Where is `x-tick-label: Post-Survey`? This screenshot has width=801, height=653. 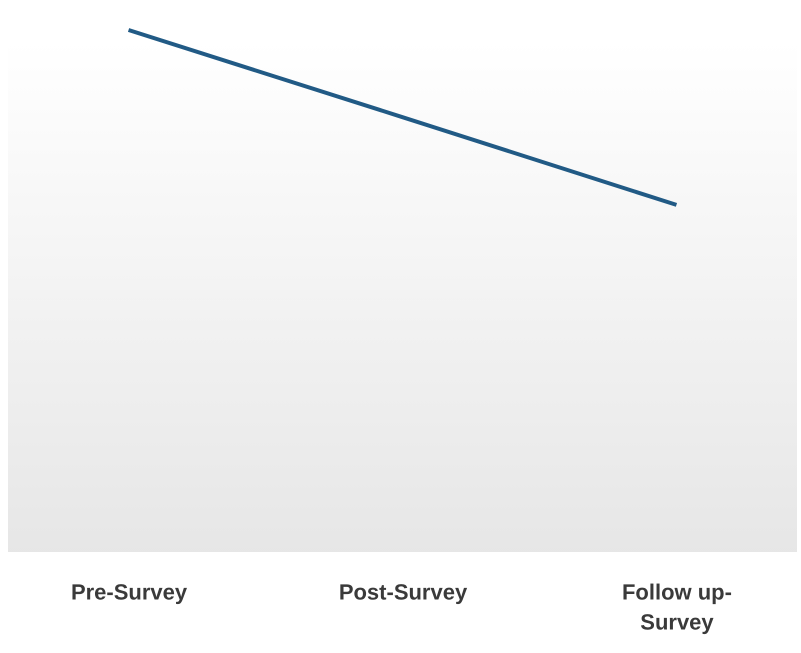
x-tick-label: Post-Survey is located at coordinates (403, 592).